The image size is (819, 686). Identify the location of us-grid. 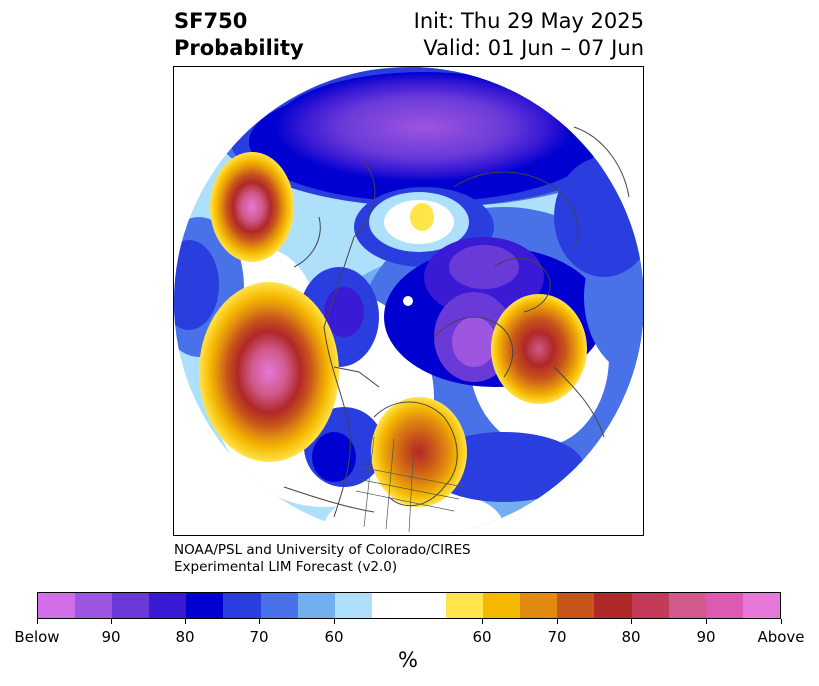
(410, 484).